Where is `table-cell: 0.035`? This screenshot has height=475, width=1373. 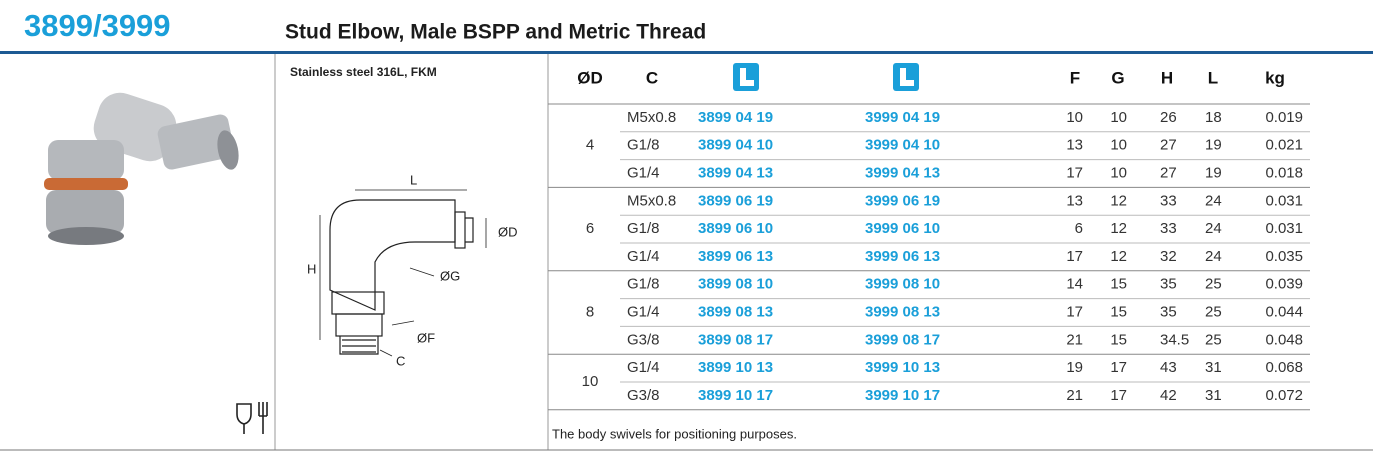 table-cell: 0.035 is located at coordinates (1284, 256).